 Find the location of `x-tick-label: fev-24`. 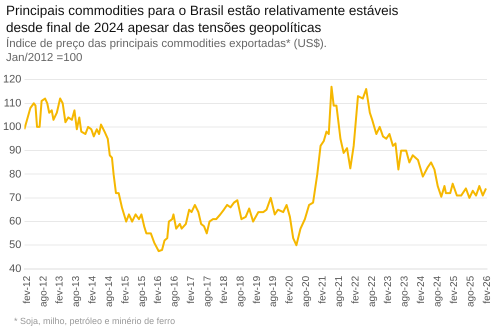

x-tick-label: fev-24 is located at coordinates (422, 289).